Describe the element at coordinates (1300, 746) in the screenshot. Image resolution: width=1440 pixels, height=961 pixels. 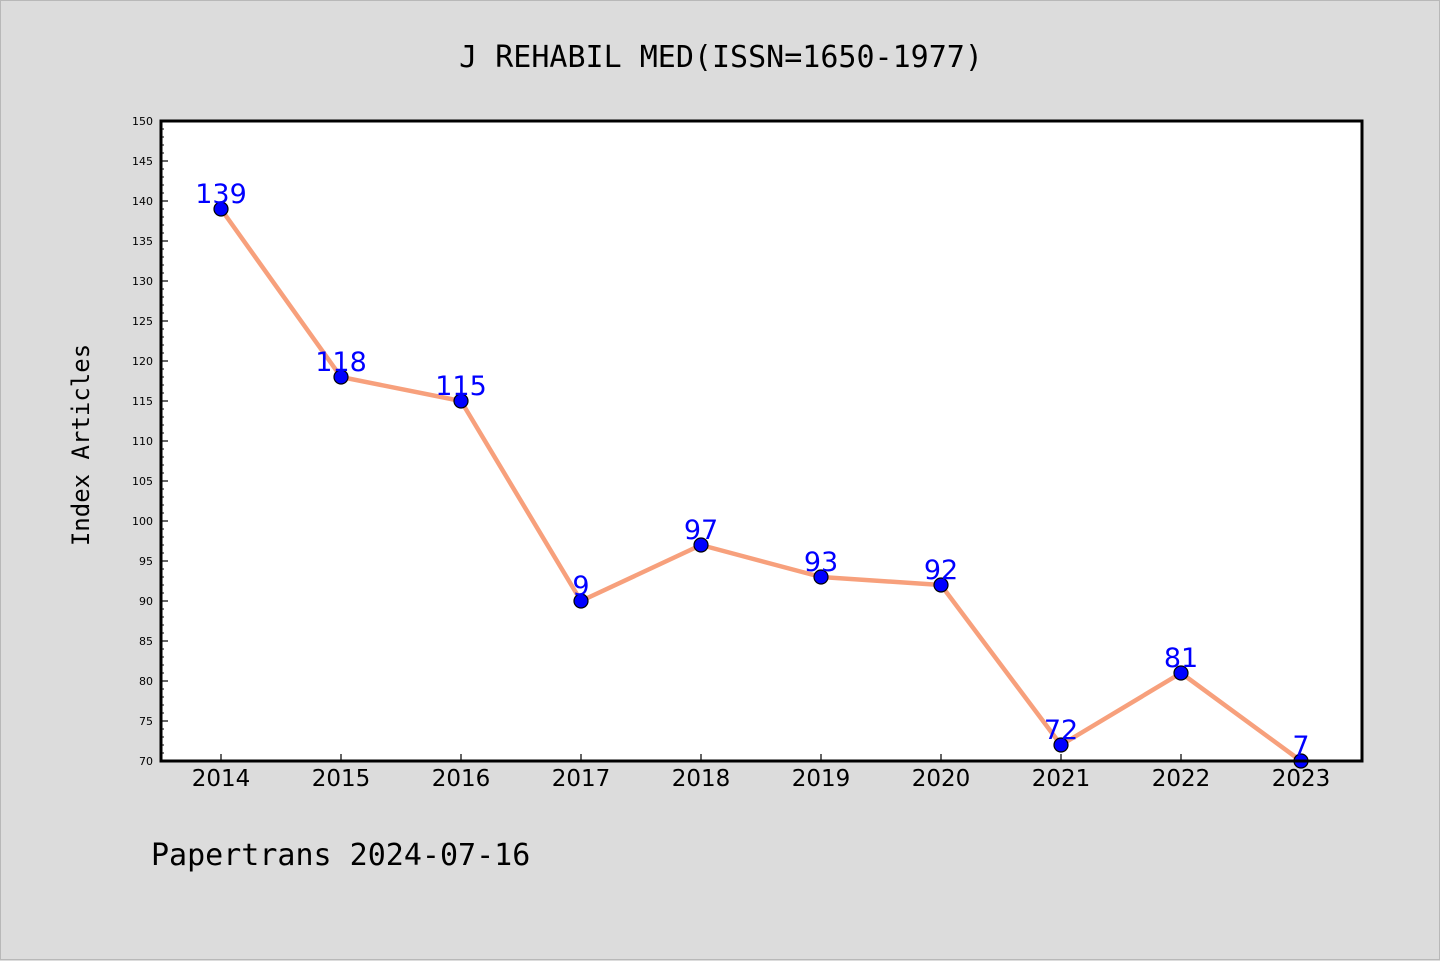
I see `data-label: 7` at that location.